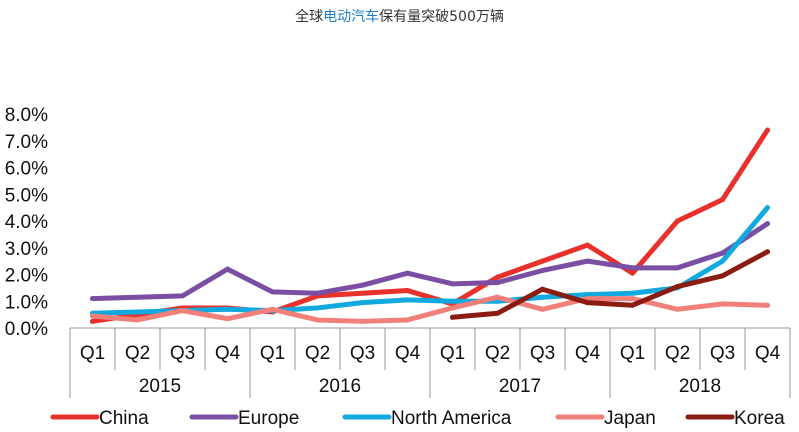  I want to click on y-tick-label: 3.0%, so click(26, 249).